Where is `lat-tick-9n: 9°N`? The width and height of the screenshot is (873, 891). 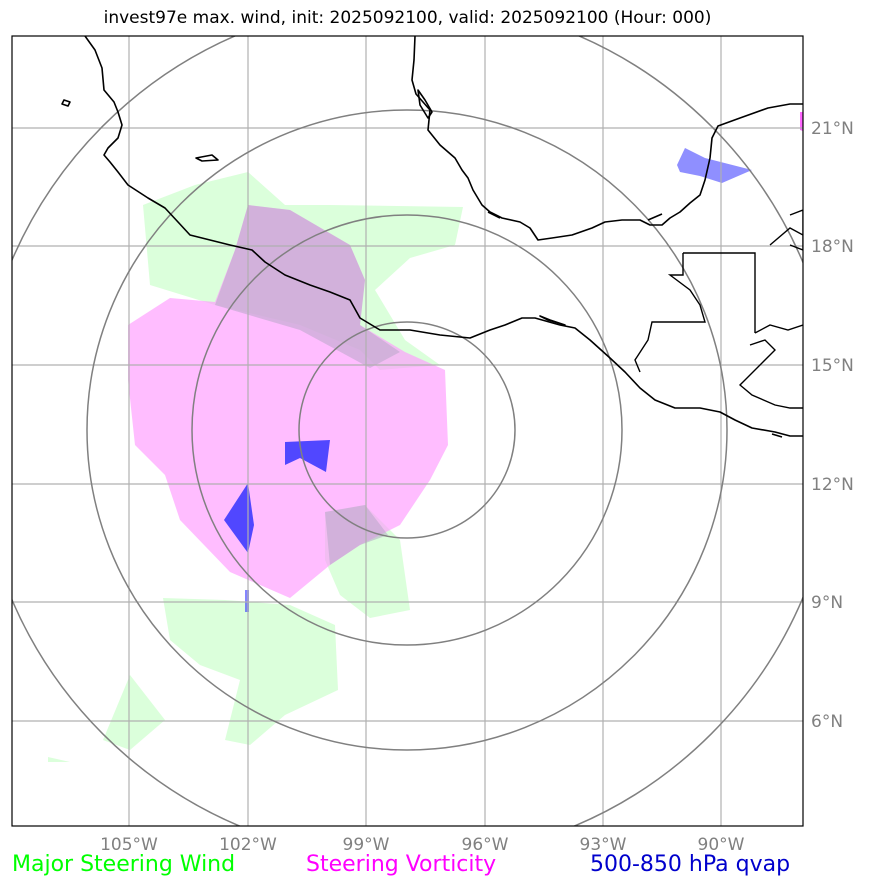 lat-tick-9n: 9°N is located at coordinates (827, 603).